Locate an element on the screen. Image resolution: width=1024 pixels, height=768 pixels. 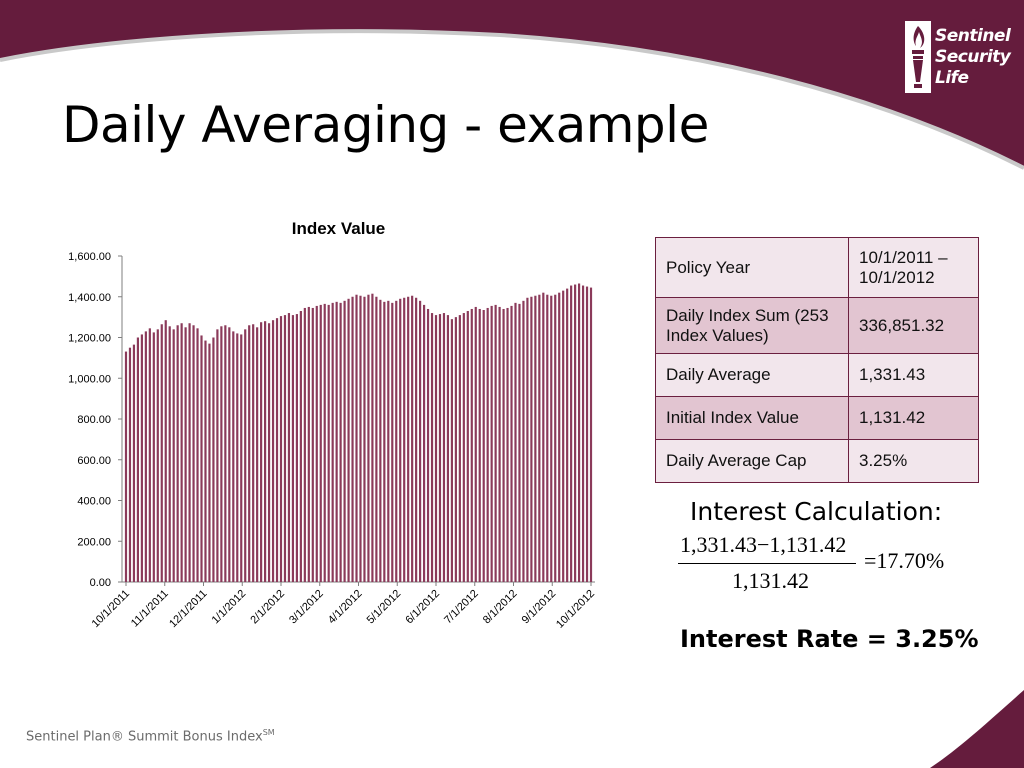
row-value: 10/1/2011 – 10/1/2012 is located at coordinates (913, 267).